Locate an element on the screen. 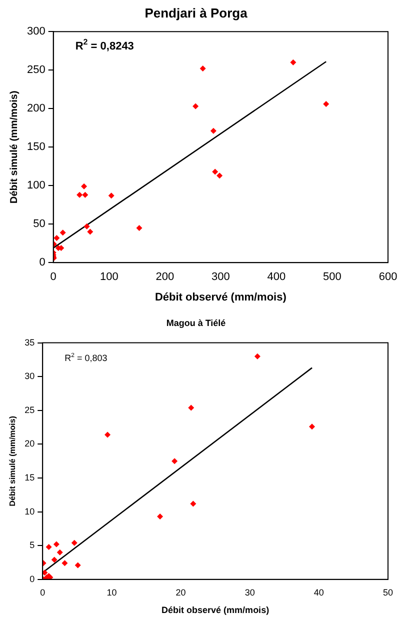 This screenshot has height=624, width=404. x-tick-label: 300 is located at coordinates (220, 277).